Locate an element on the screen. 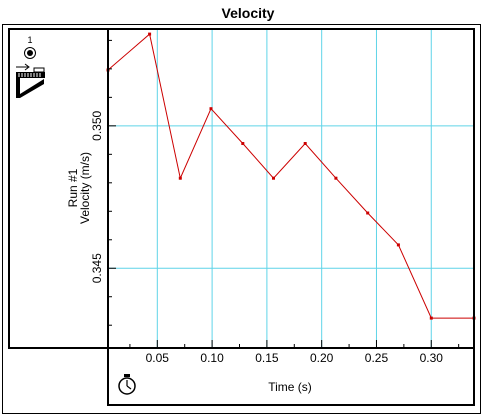  y-axis-run-label: Run #1 is located at coordinates (73, 187).